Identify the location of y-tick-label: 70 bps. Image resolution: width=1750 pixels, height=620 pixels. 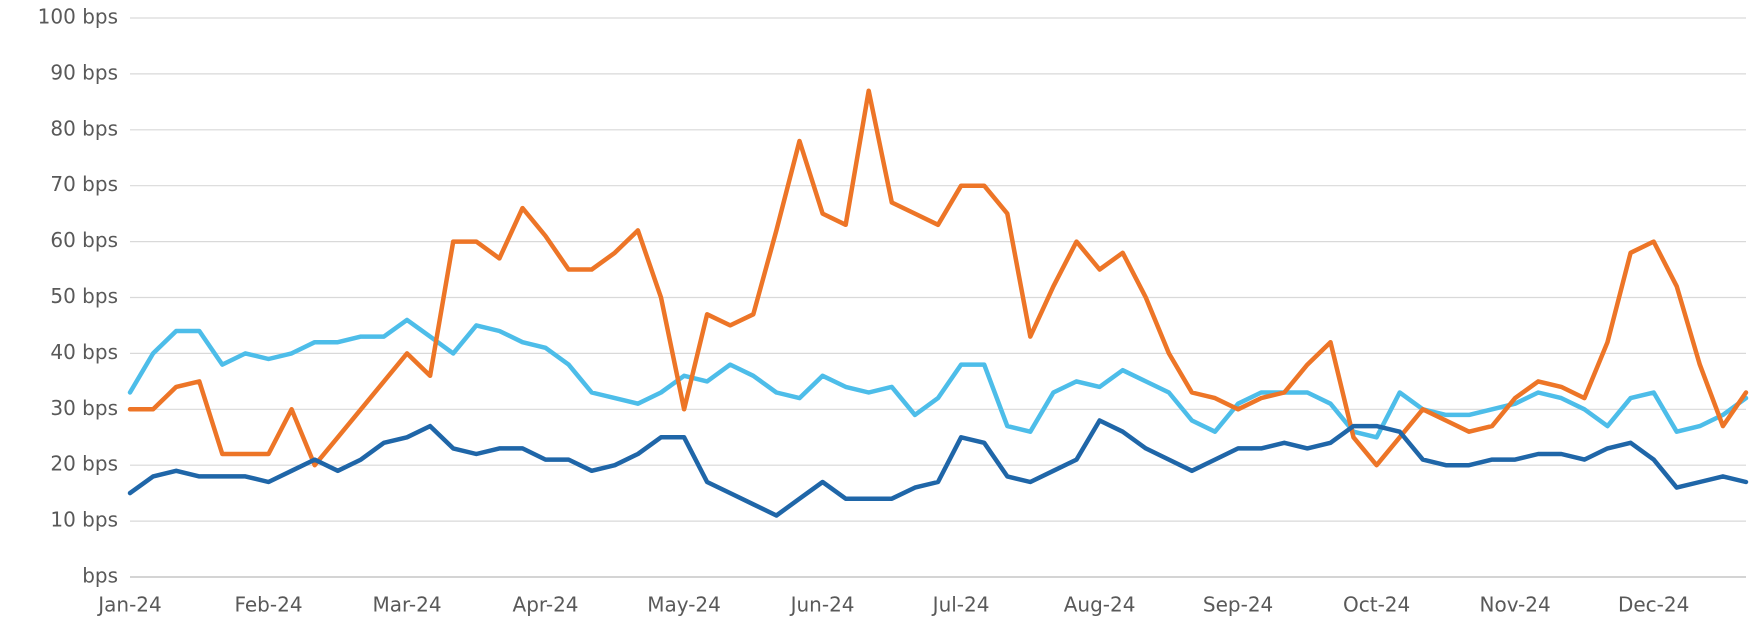
(84, 184).